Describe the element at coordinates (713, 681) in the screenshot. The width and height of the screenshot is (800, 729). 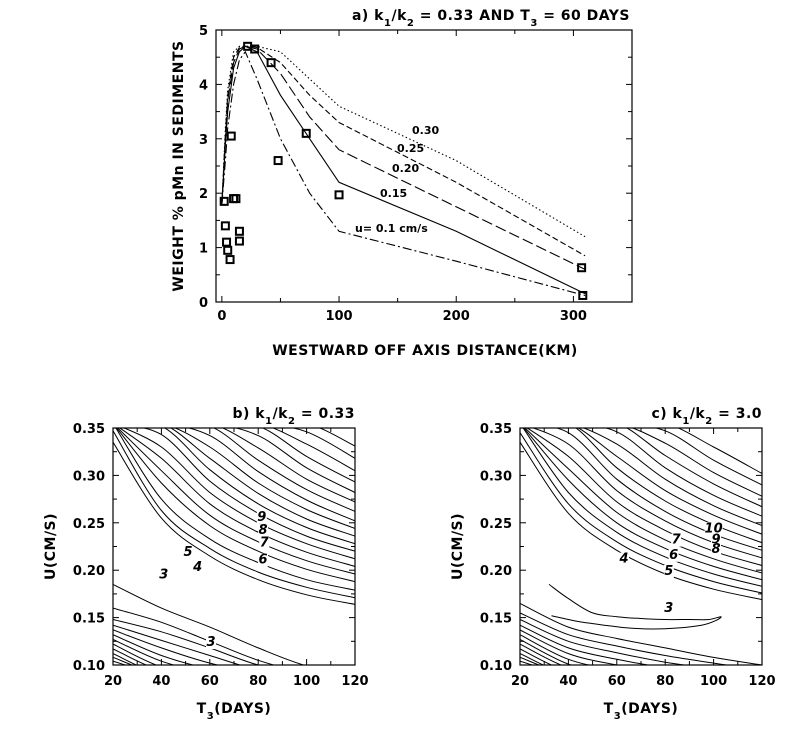
I see `x-tick-label: 100` at that location.